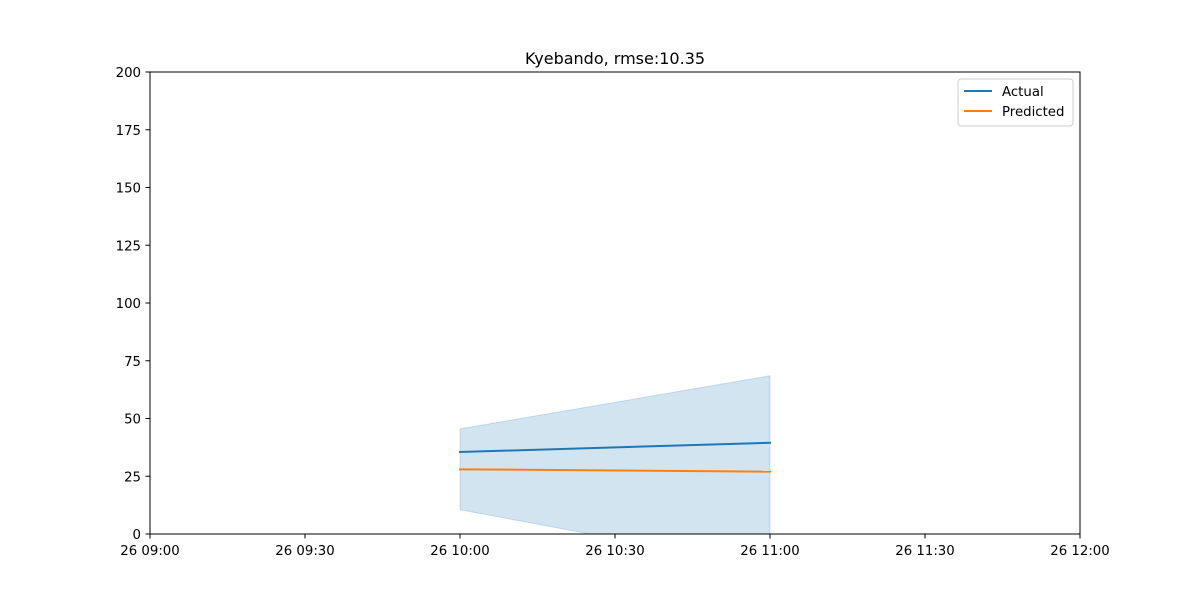 This screenshot has width=1200, height=600. I want to click on y-tick-label: 125, so click(128, 246).